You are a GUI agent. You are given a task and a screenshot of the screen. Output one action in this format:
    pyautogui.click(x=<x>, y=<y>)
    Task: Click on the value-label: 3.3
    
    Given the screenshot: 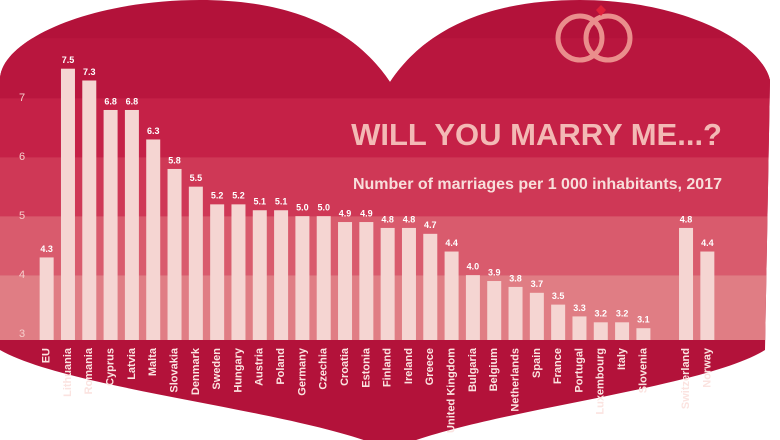 What is the action you would take?
    pyautogui.click(x=579, y=308)
    